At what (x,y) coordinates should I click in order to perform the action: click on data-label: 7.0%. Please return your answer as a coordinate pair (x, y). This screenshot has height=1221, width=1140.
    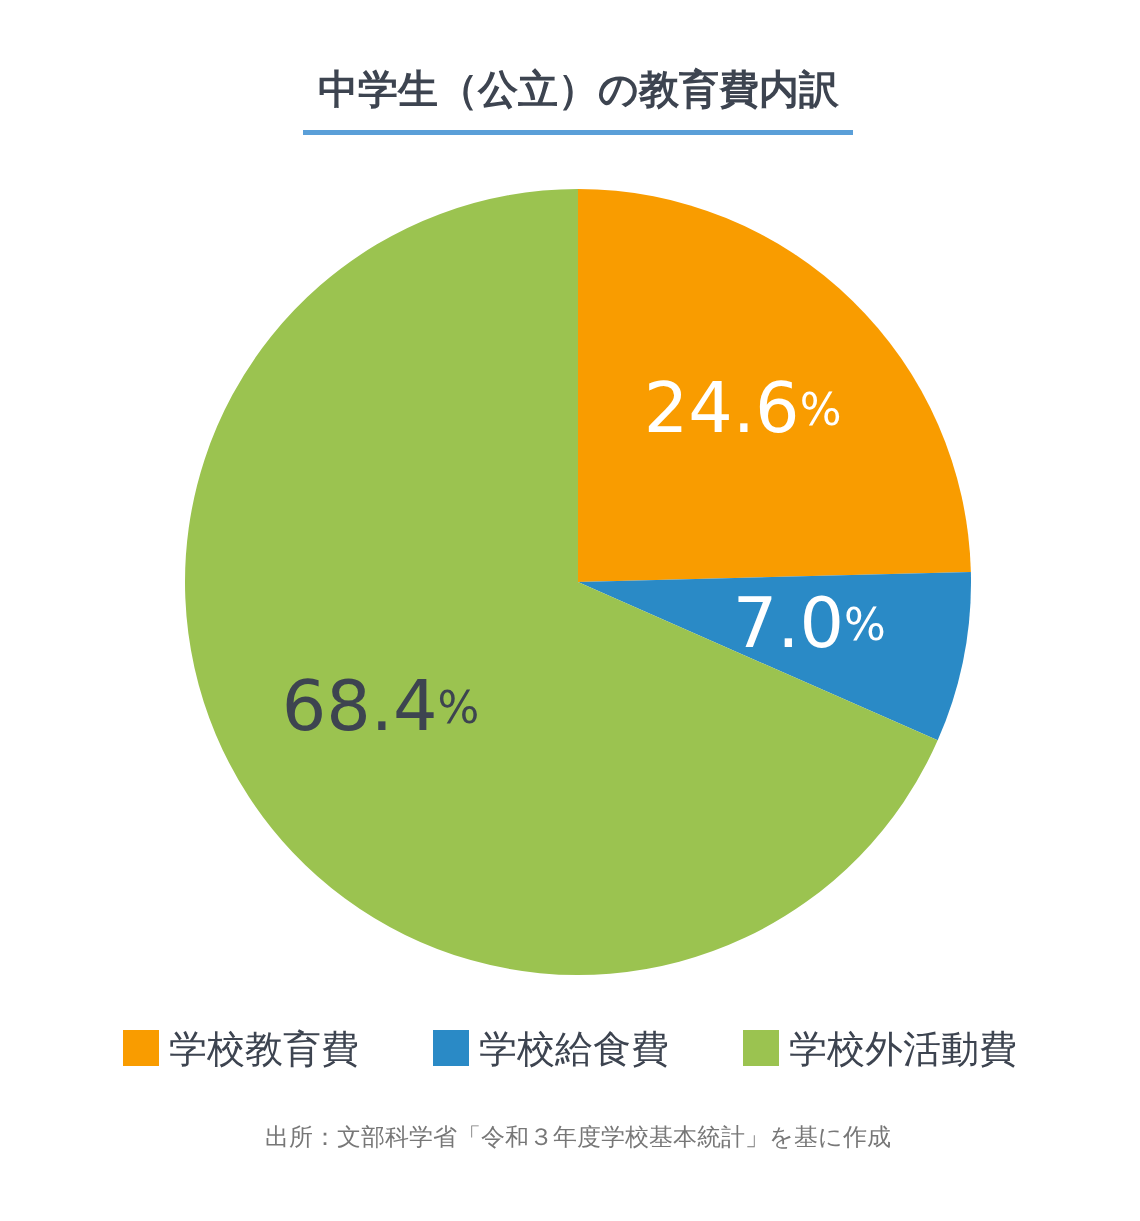
    Looking at the image, I should click on (809, 622).